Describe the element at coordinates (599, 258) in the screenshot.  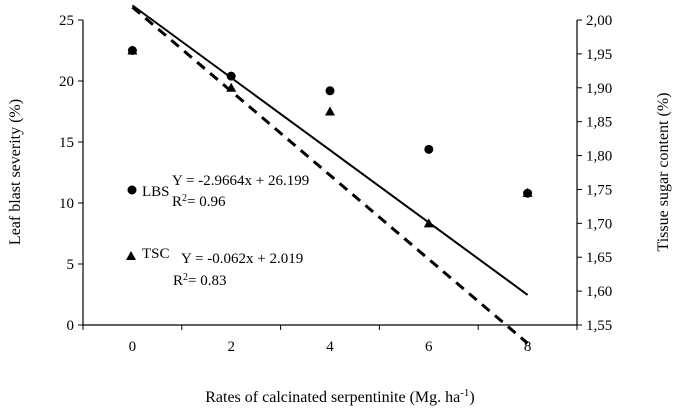
I see `y-right-tick-label: 1,65` at that location.